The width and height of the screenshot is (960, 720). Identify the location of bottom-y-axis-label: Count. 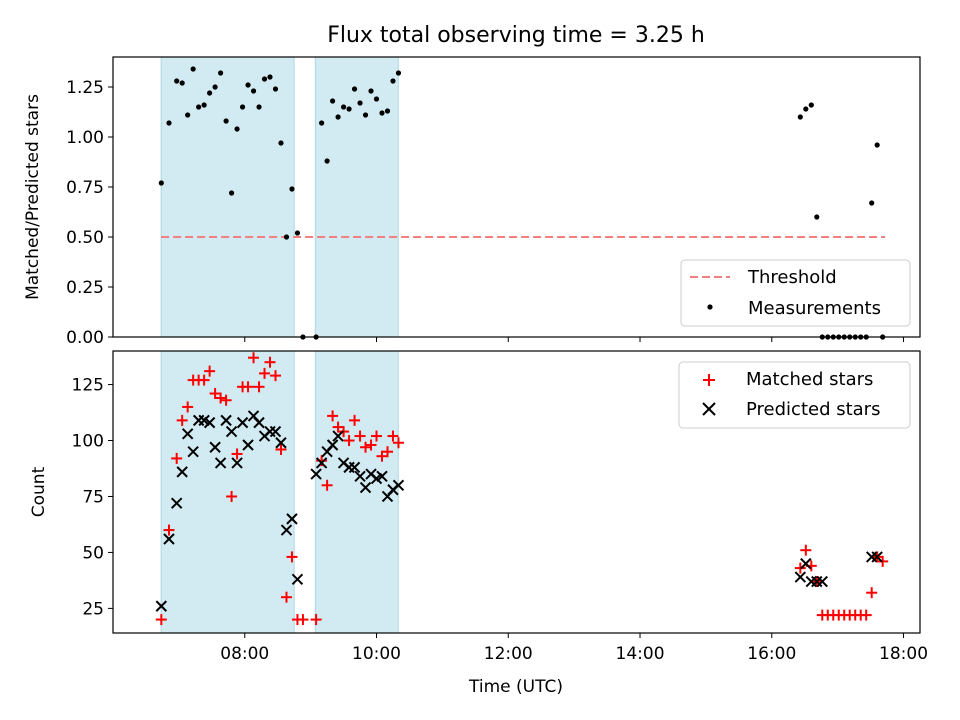
(39, 491).